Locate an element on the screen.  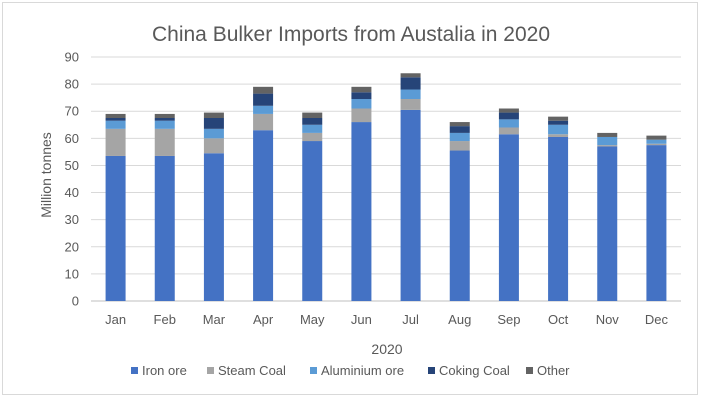
y-tick-label: 50 is located at coordinates (72, 165).